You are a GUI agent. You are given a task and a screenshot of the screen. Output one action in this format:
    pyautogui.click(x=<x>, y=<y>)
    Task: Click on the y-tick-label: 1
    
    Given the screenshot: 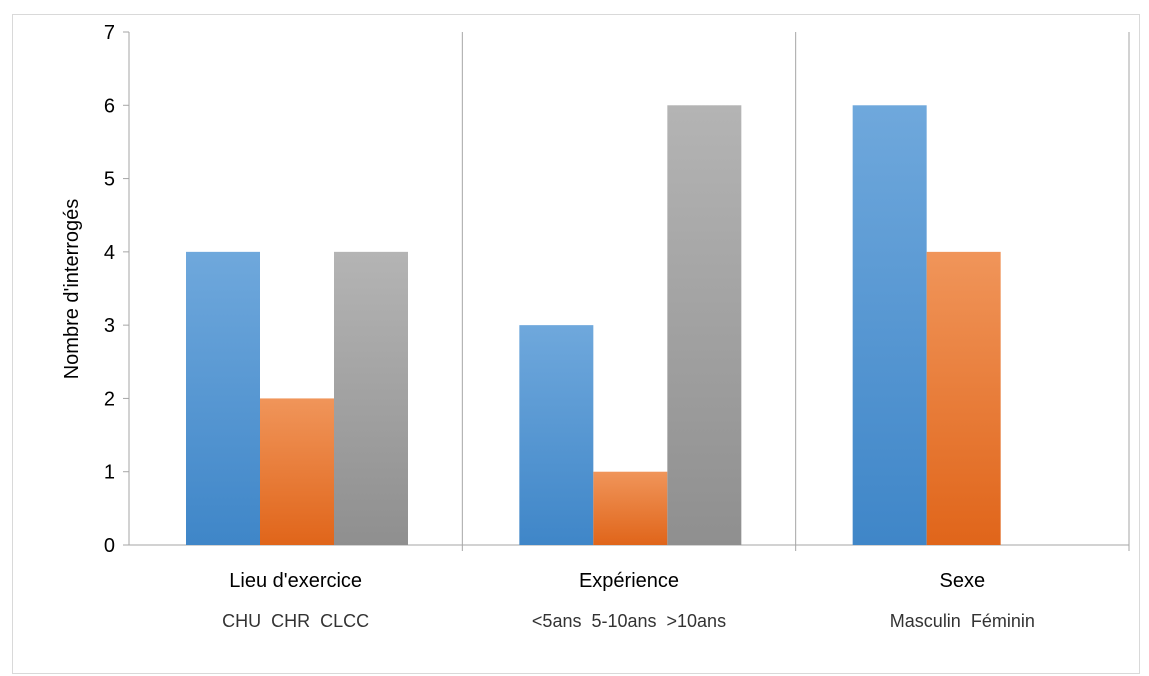 What is the action you would take?
    pyautogui.click(x=109, y=473)
    